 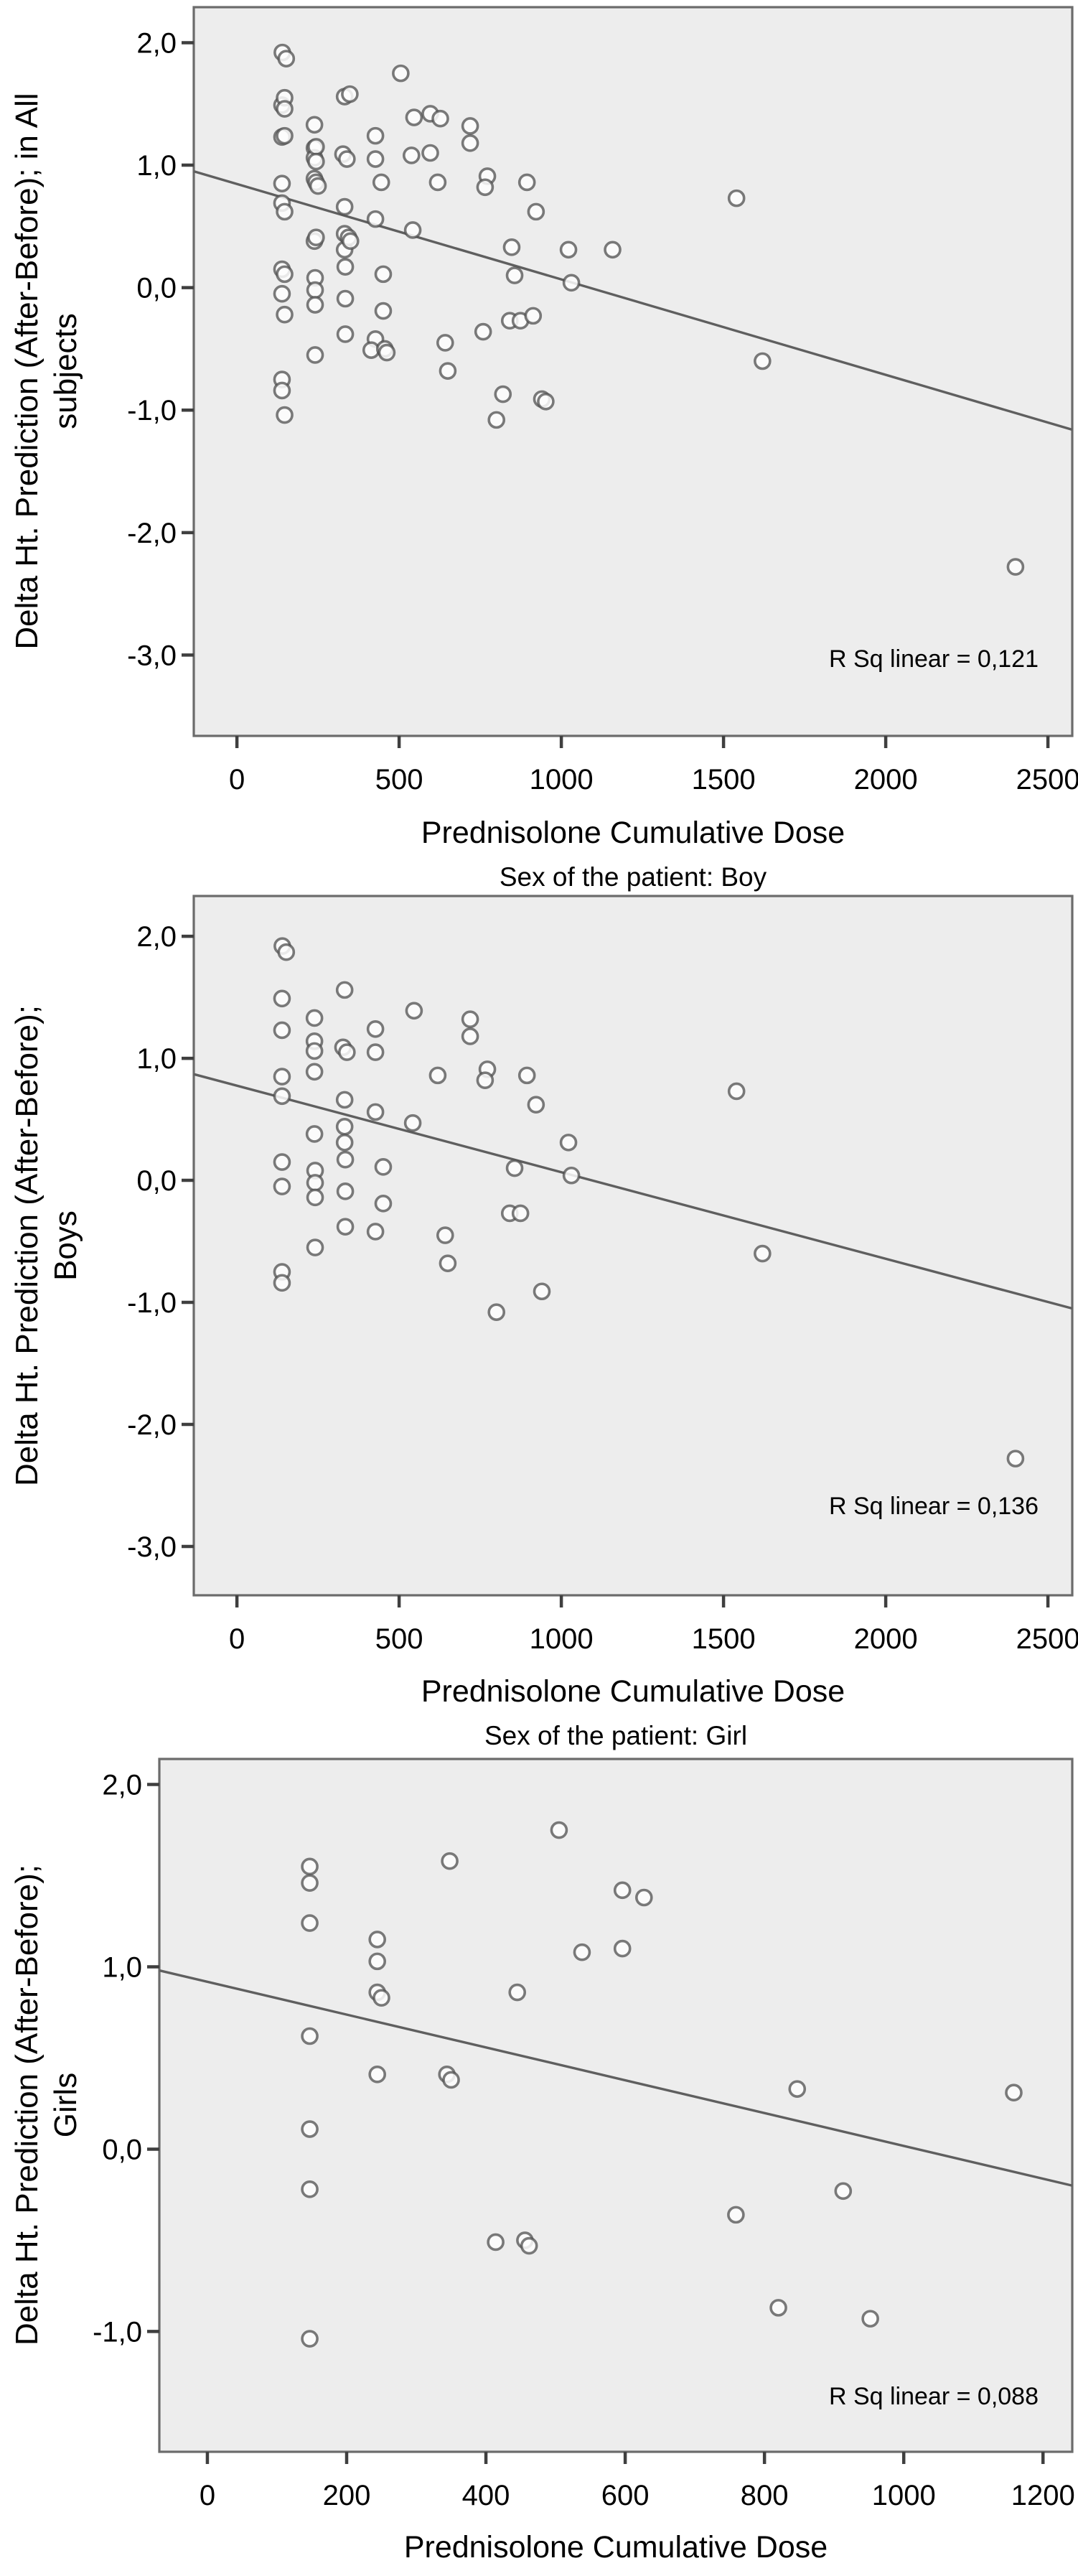 What do you see at coordinates (1043, 2495) in the screenshot?
I see `x-tick-label: 1200` at bounding box center [1043, 2495].